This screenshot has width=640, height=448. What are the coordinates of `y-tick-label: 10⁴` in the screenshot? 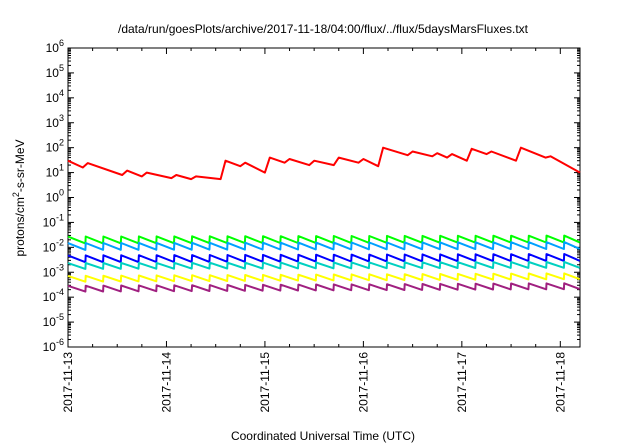 It's located at (55, 96).